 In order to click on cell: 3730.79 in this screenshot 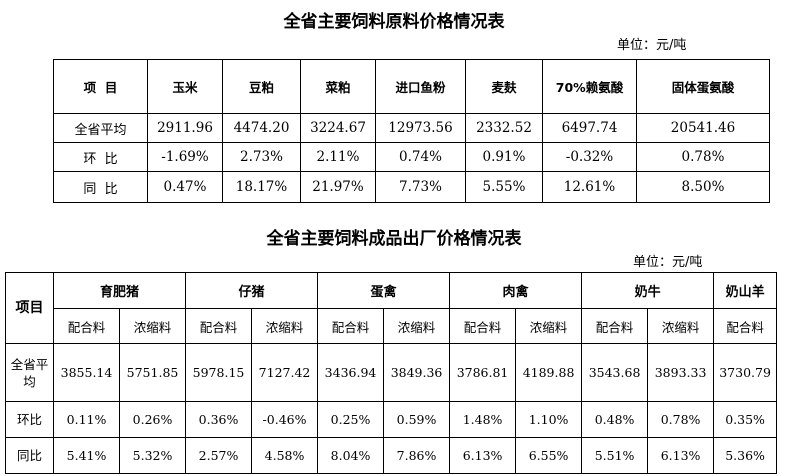, I will do `click(745, 372)`.